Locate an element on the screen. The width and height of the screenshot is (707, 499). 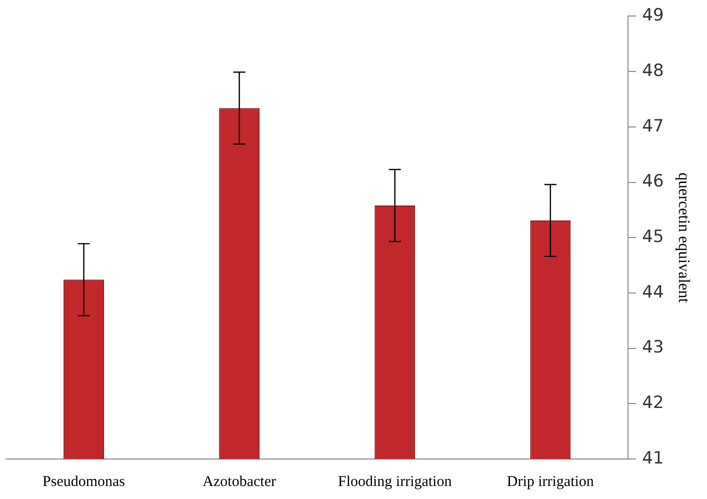
y-tick-label: 45 is located at coordinates (653, 237).